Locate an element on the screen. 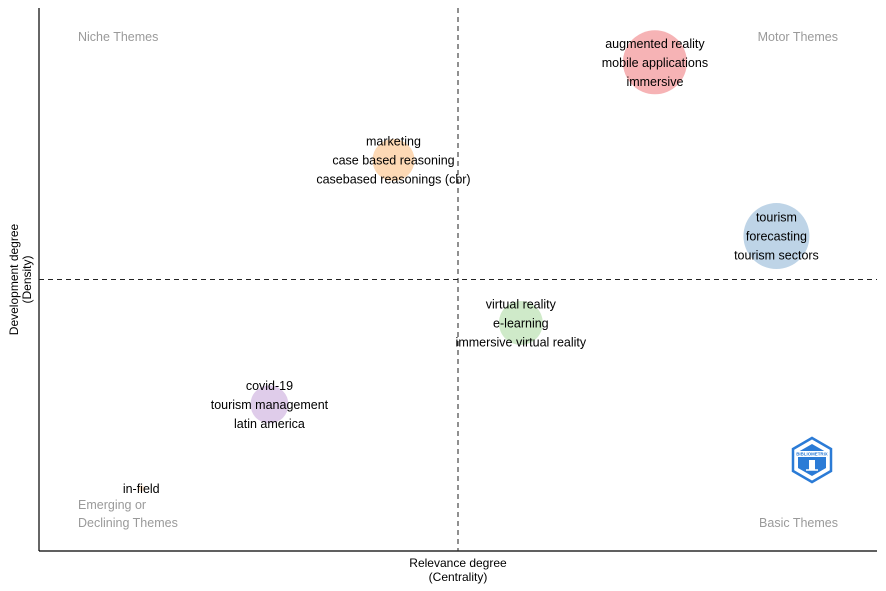 This screenshot has height=591, width=886. x-axis-title: Relevance degree is located at coordinates (458, 563).